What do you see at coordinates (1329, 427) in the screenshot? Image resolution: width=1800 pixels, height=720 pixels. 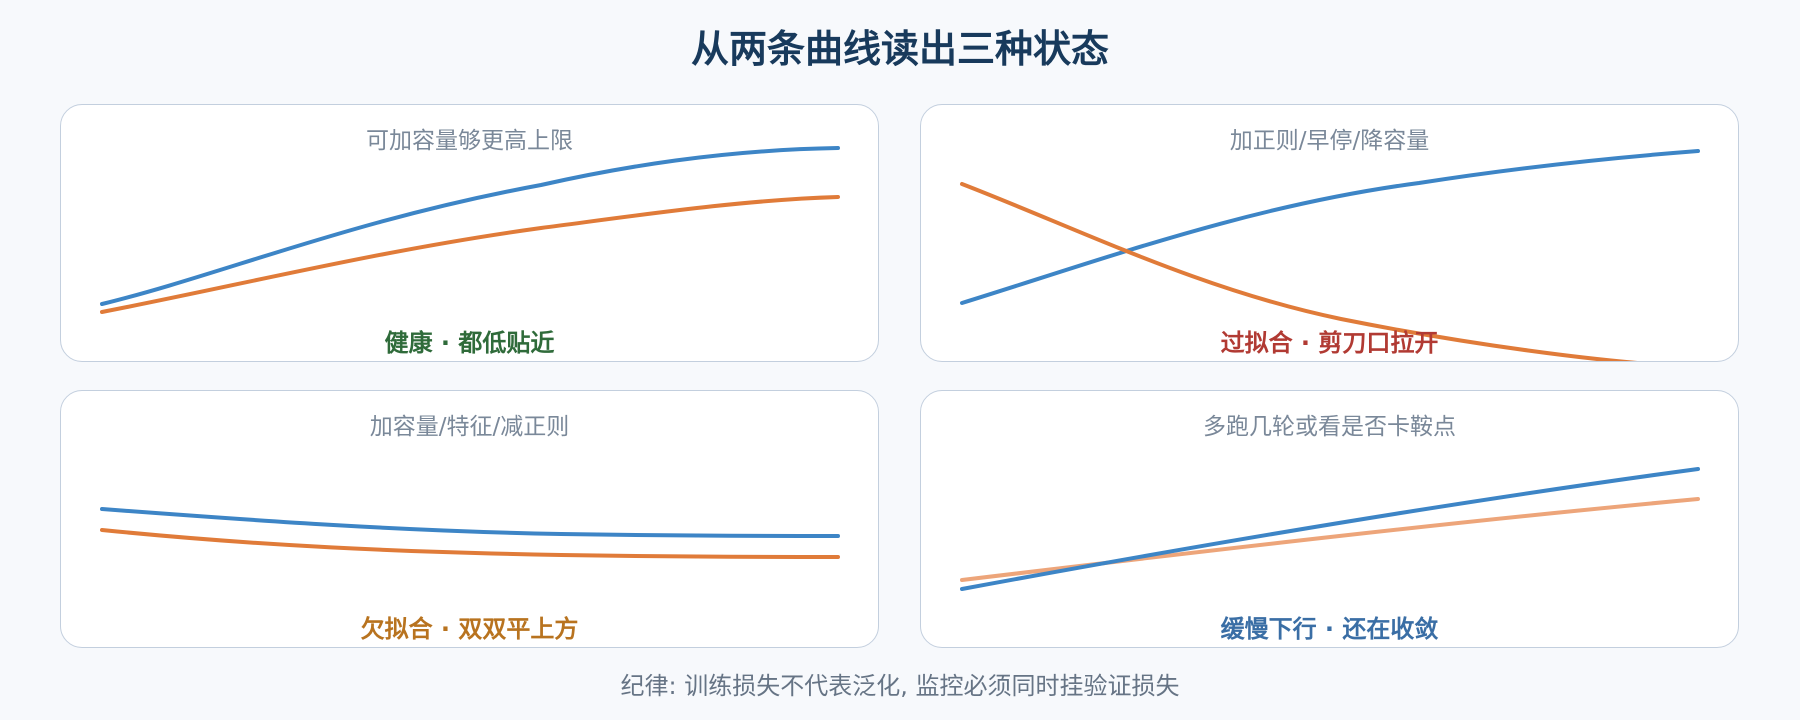 I see `panel-hint: 多跑几轮或看是否卡鞍点` at bounding box center [1329, 427].